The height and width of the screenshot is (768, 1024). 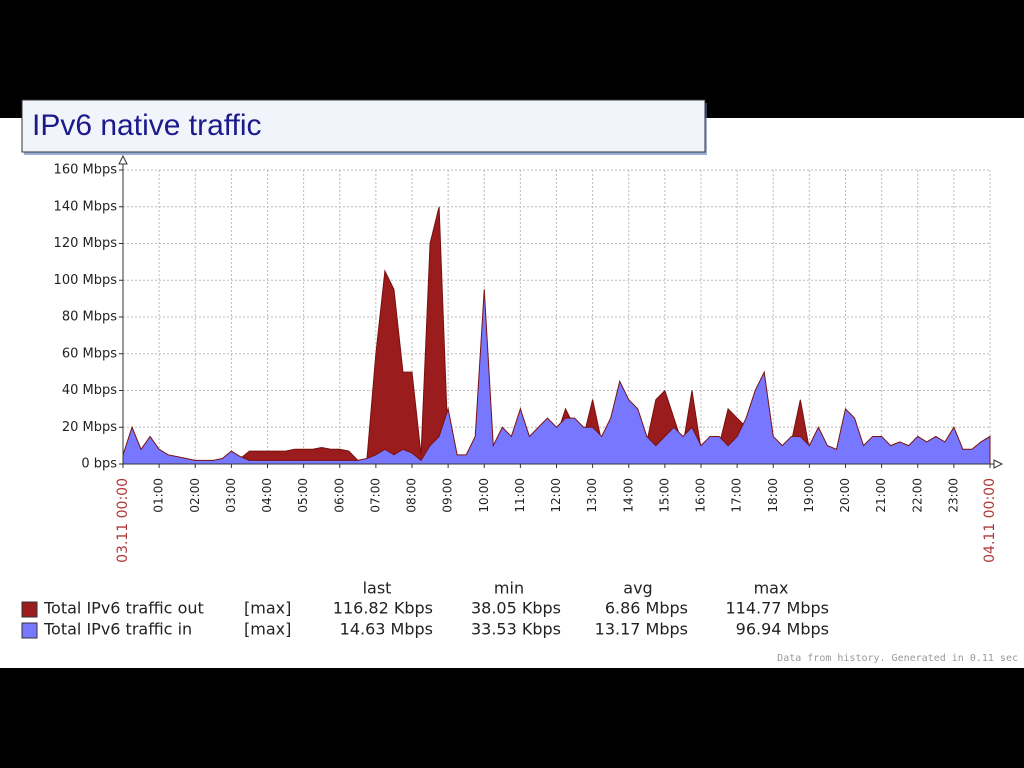 I want to click on legend-label: Total IPv6 traffic in, so click(x=117, y=629).